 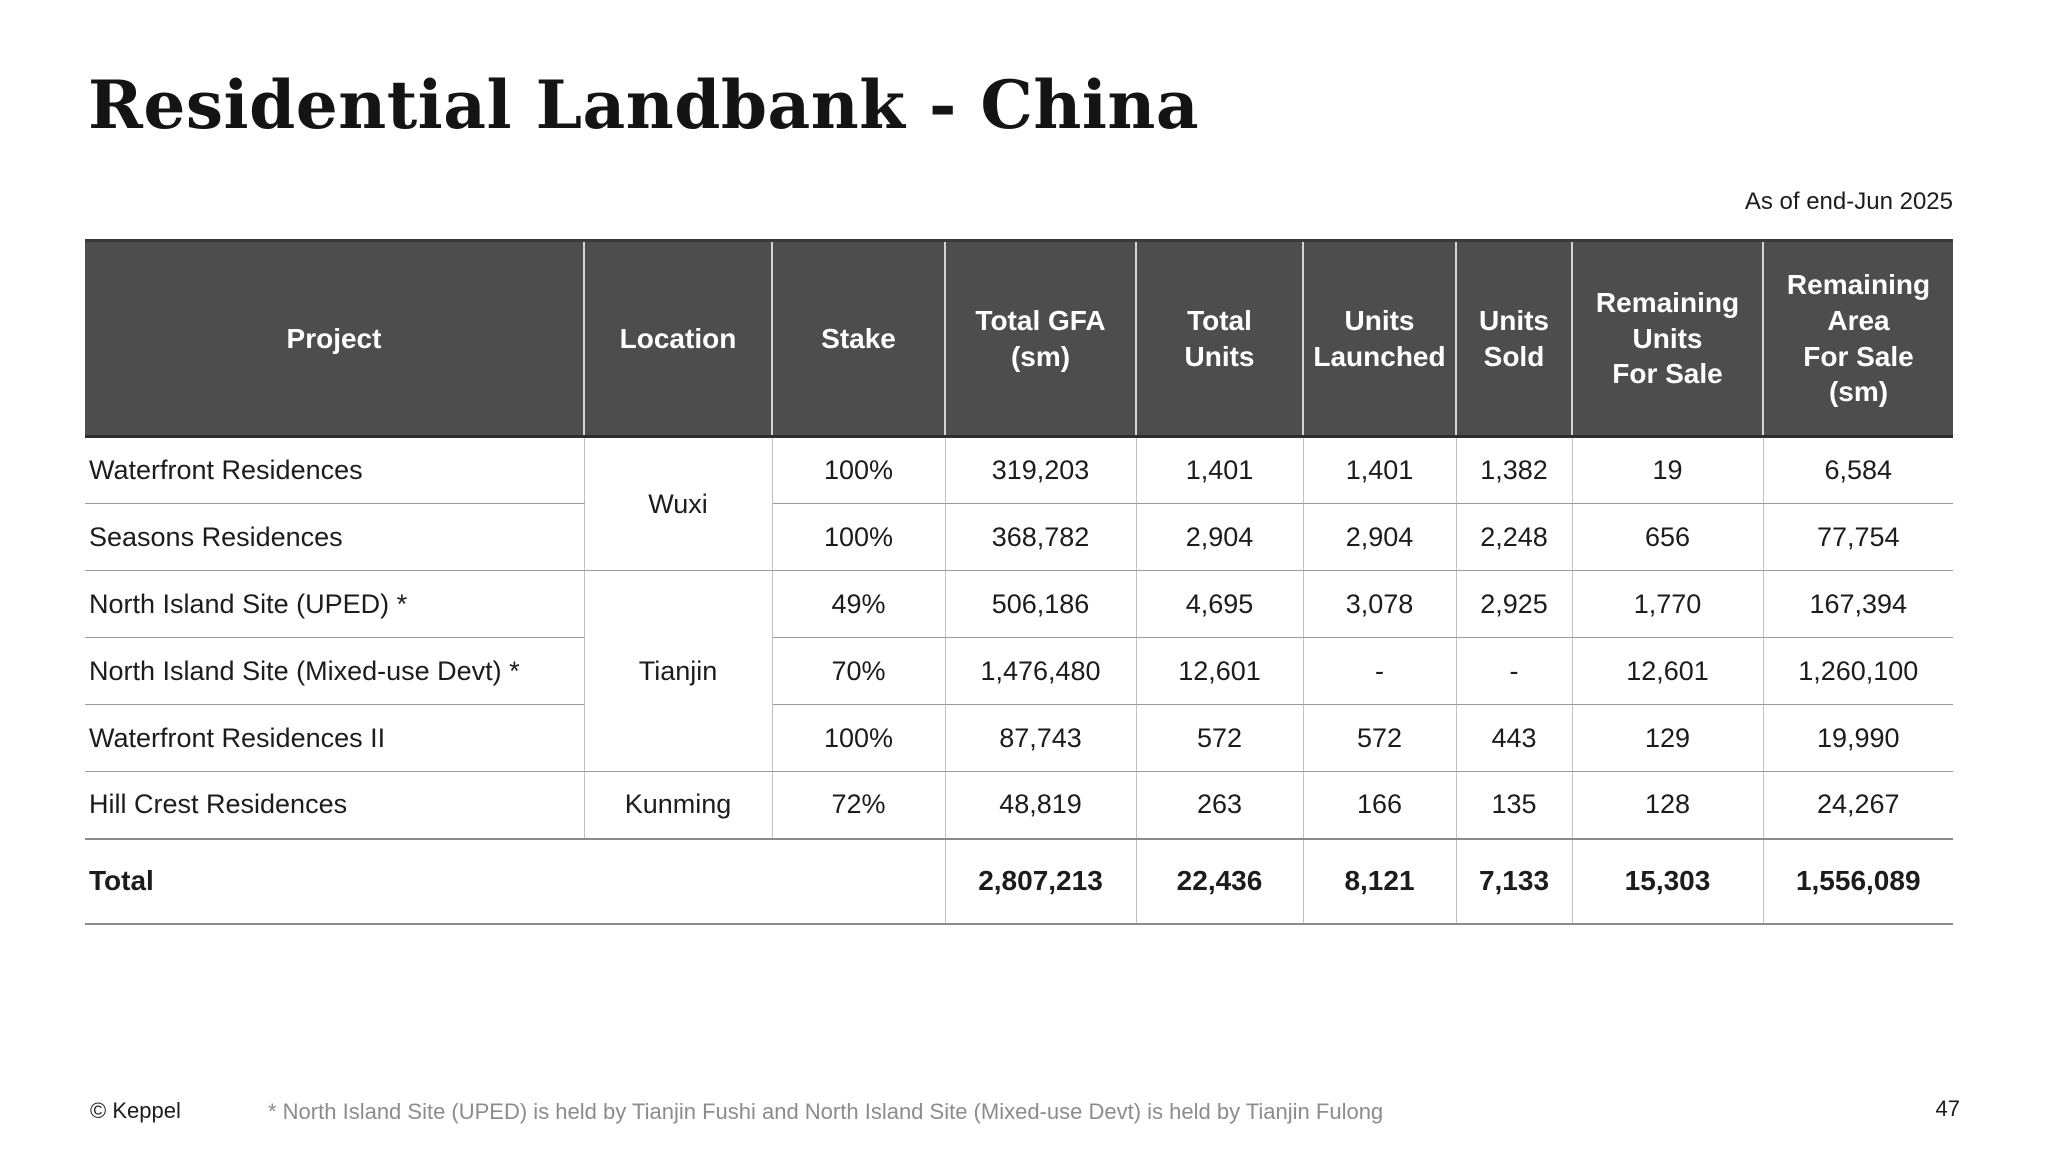 I want to click on launched-cell: 1,401, so click(x=1379, y=470).